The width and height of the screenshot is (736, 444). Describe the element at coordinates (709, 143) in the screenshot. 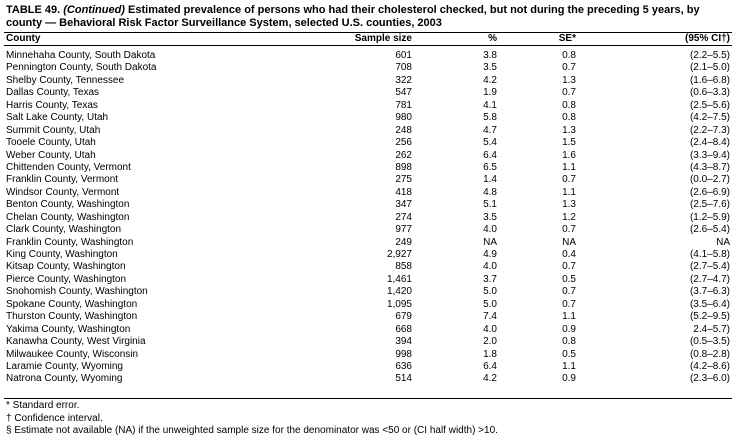

I see `cell: (2.4–8.4)` at that location.